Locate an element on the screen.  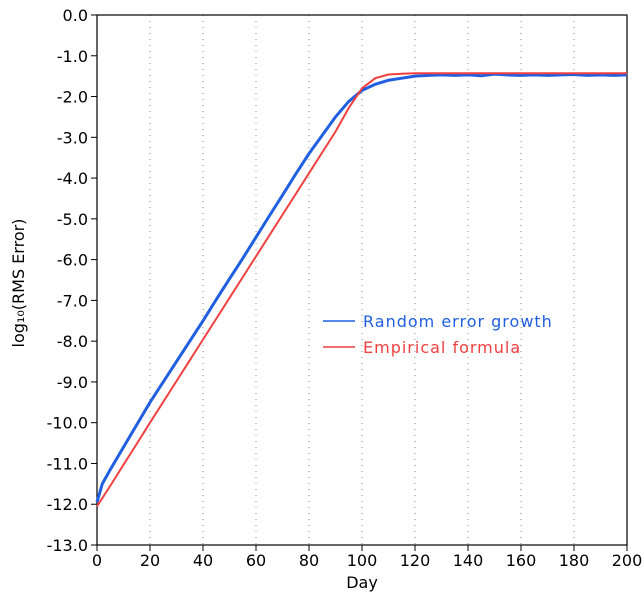
x-tick-label: 40 is located at coordinates (203, 560).